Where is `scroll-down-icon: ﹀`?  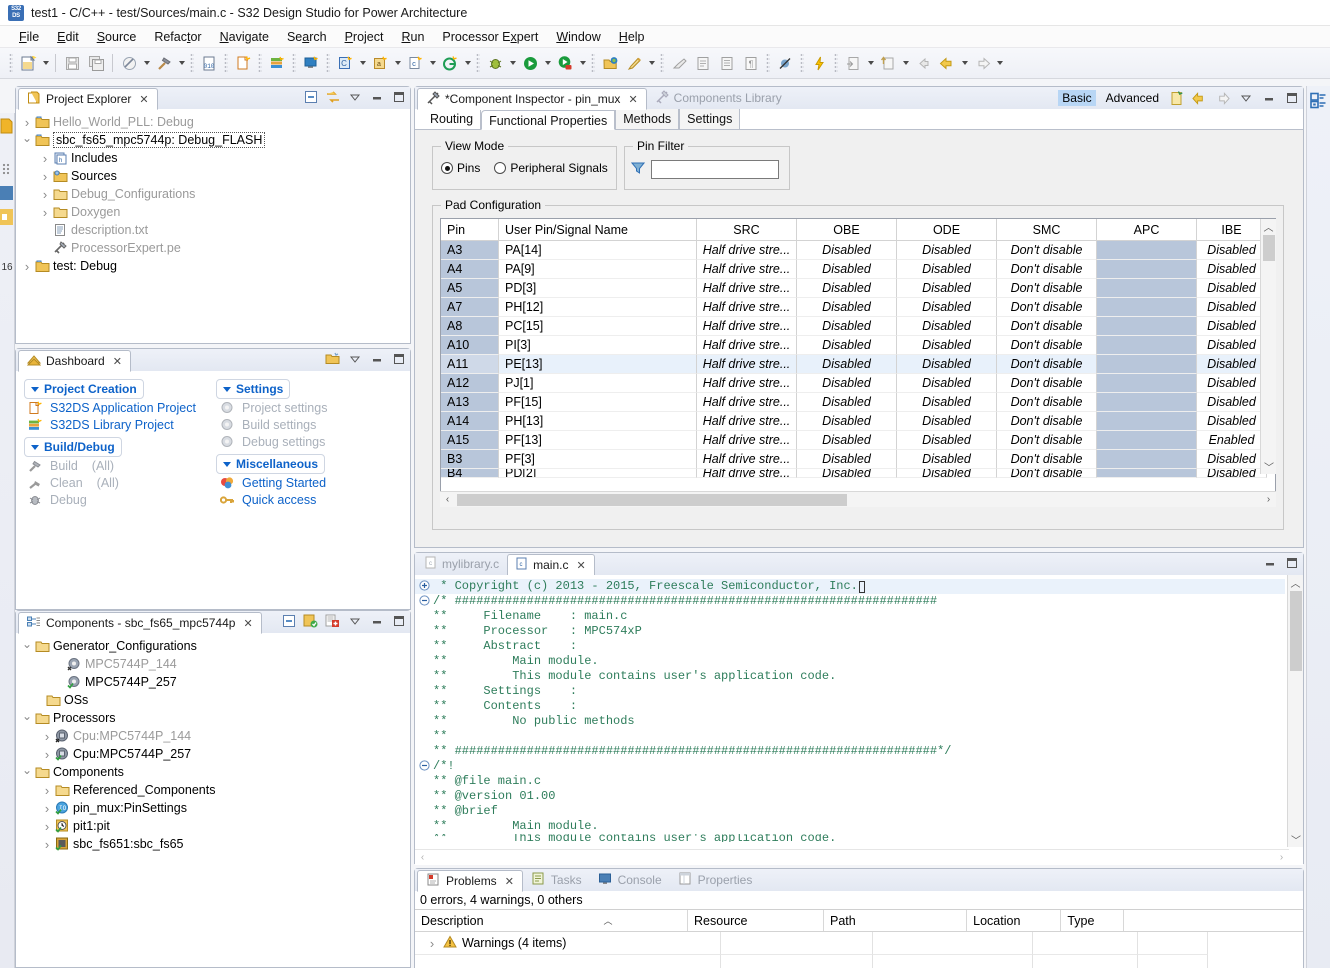 scroll-down-icon: ﹀ is located at coordinates (1269, 468).